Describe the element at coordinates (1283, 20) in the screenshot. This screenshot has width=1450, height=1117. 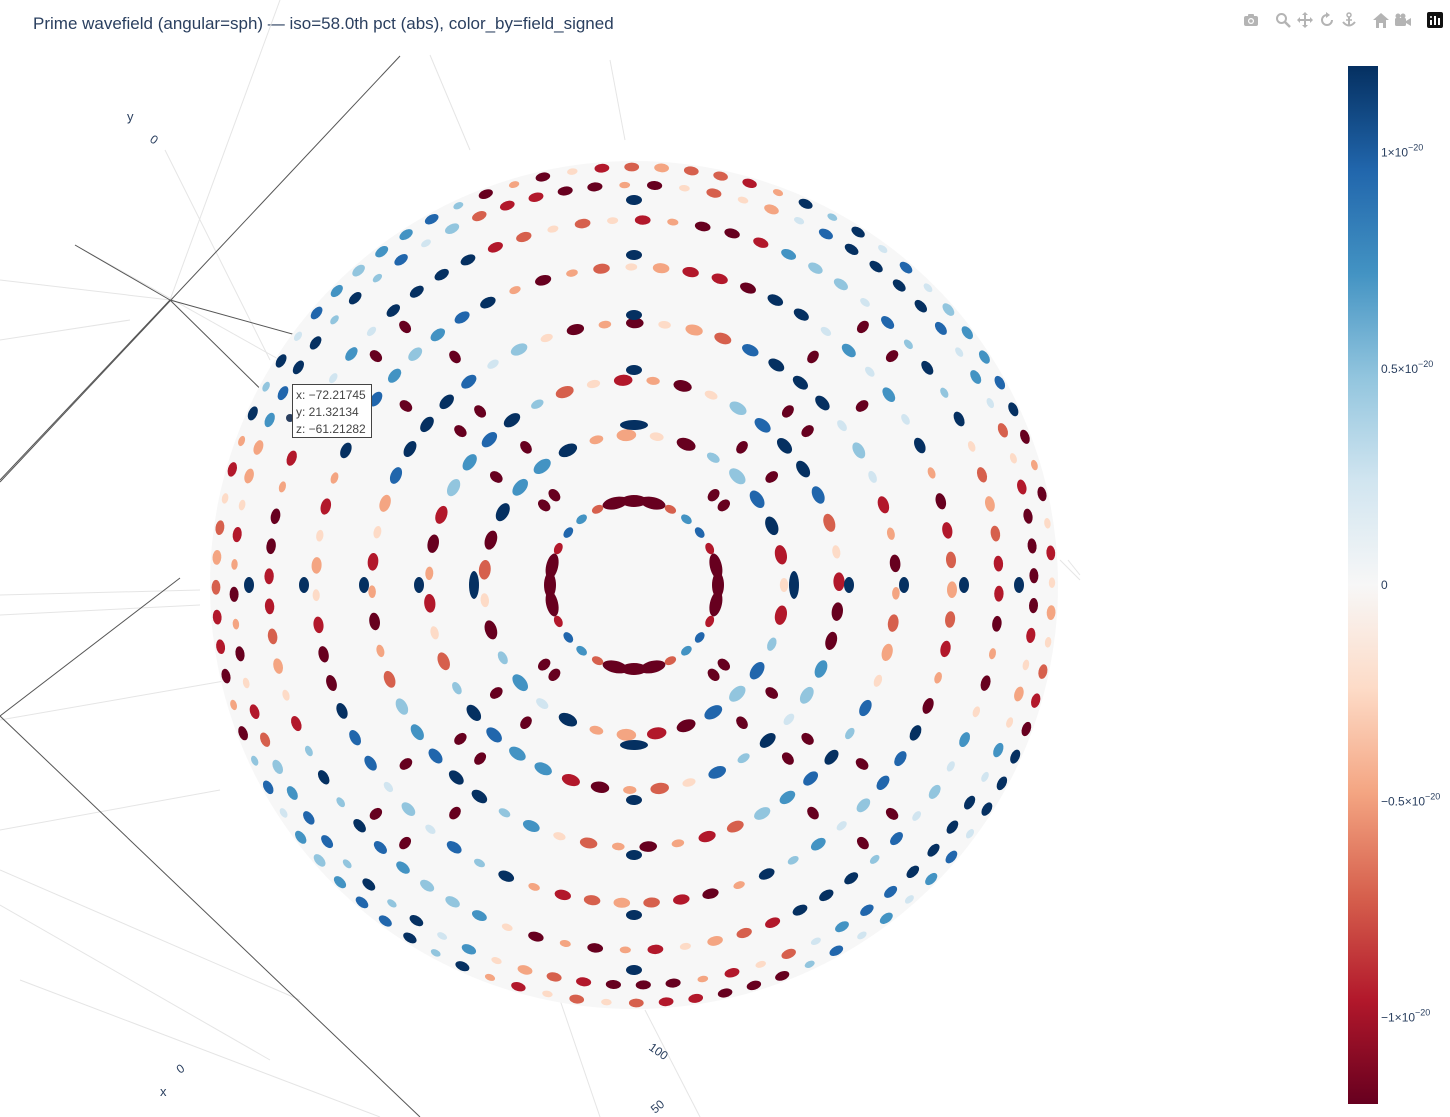
I see `zoom-icon` at that location.